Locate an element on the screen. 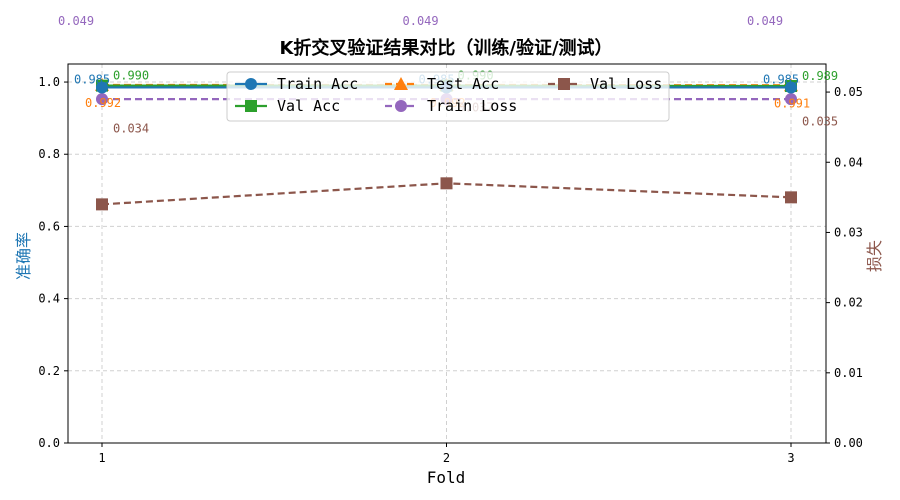  data-label: 0.989 is located at coordinates (820, 76).